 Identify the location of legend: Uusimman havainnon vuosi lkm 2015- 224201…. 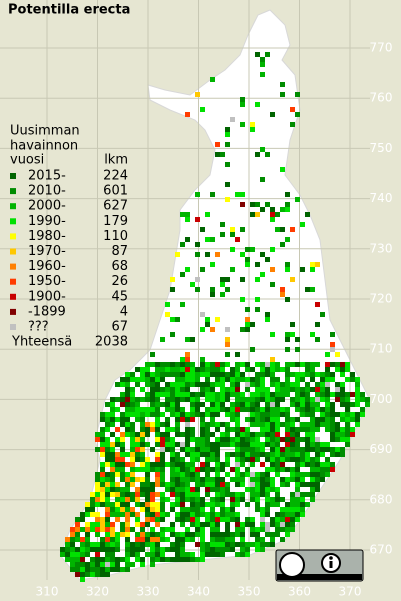
(69, 237).